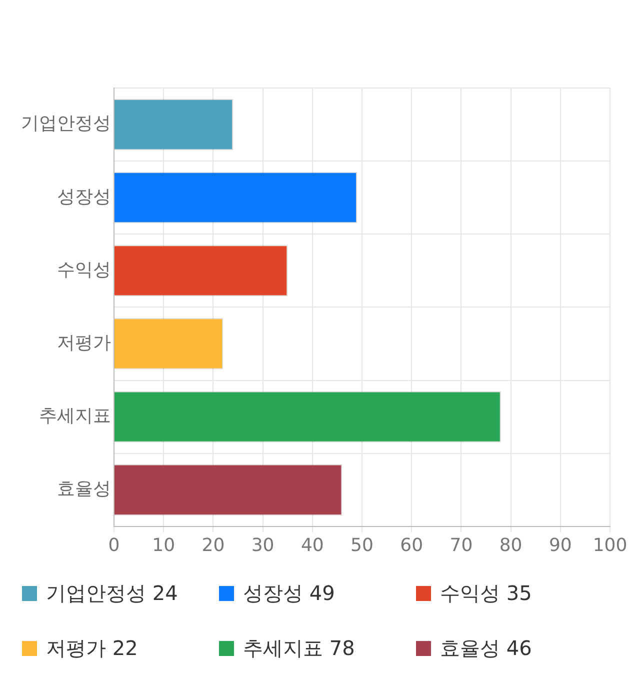 This screenshot has width=640, height=700. Describe the element at coordinates (412, 545) in the screenshot. I see `x-tick-label: 60` at that location.